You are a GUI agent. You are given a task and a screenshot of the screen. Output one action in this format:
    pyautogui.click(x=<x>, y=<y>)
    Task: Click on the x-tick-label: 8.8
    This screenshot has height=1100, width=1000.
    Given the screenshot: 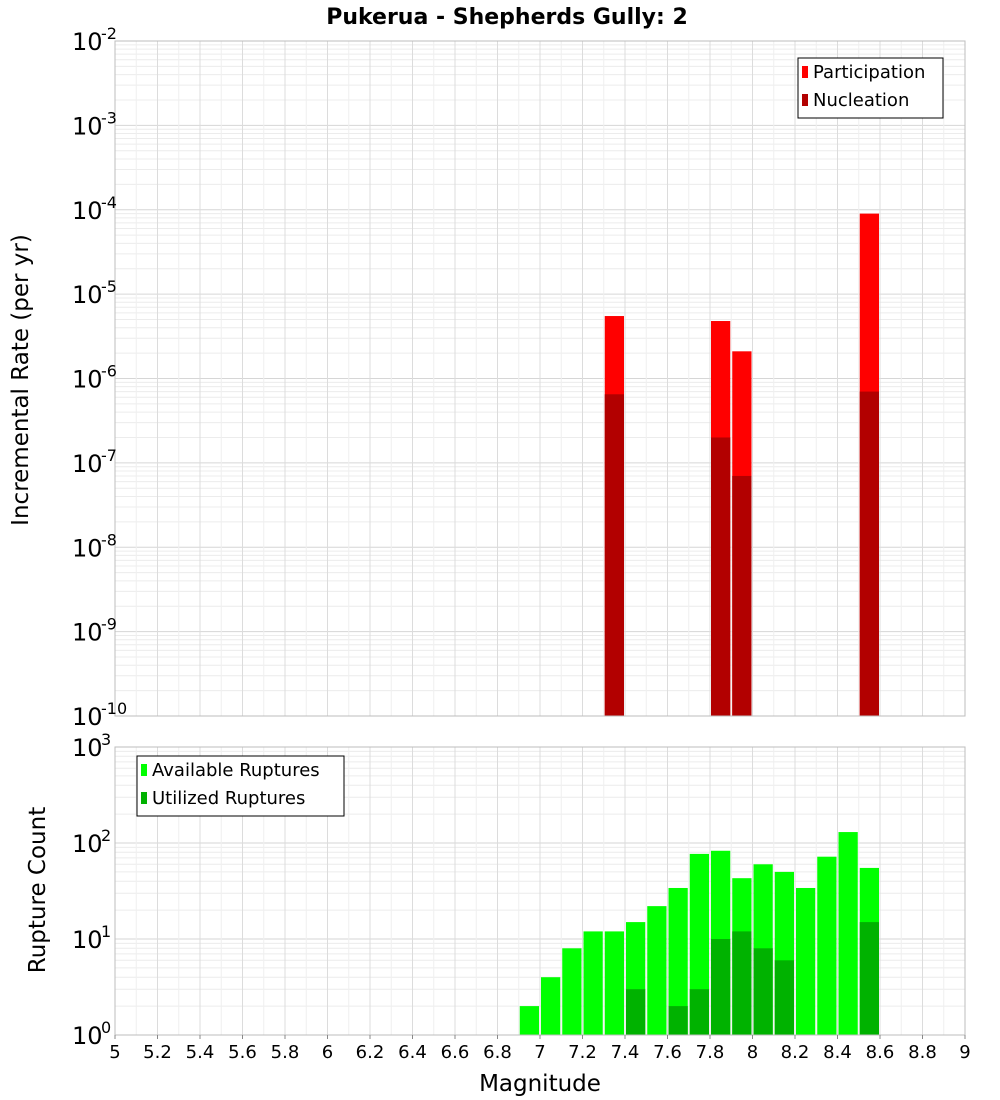 What is the action you would take?
    pyautogui.click(x=922, y=1052)
    